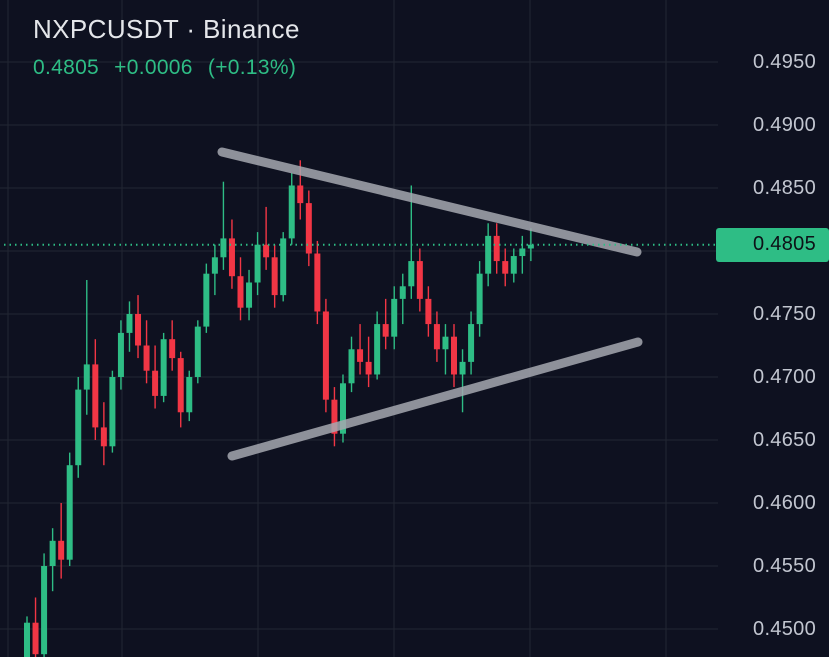 The width and height of the screenshot is (829, 657). Describe the element at coordinates (166, 29) in the screenshot. I see `symbol-title: NXPCUSDT · Binance` at that location.